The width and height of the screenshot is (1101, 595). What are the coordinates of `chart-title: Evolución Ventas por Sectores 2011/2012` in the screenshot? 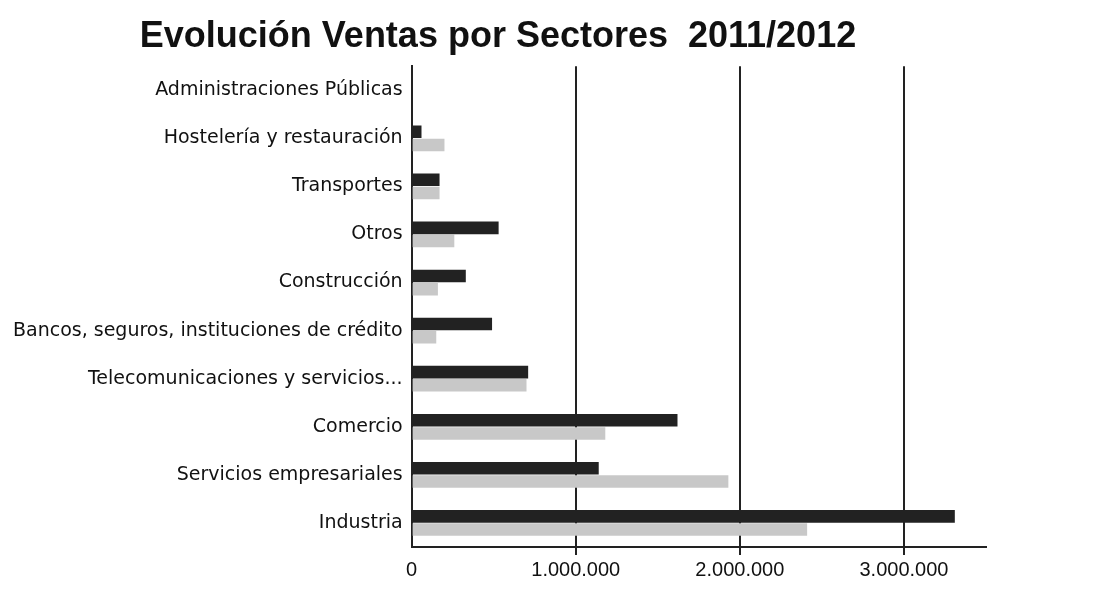 It's located at (498, 34).